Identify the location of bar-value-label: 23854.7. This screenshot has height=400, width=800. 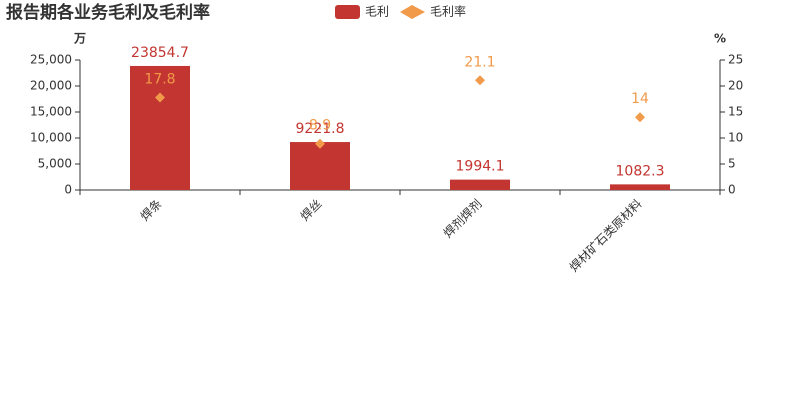
(160, 53).